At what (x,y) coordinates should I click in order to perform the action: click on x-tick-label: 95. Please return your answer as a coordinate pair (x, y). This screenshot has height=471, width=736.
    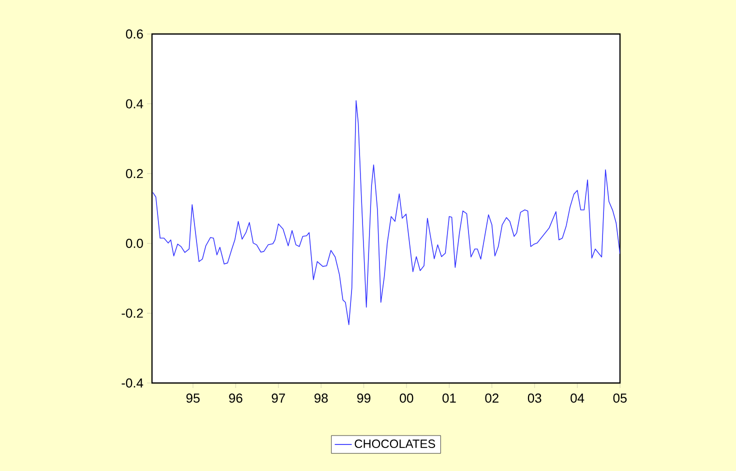
    Looking at the image, I should click on (193, 398).